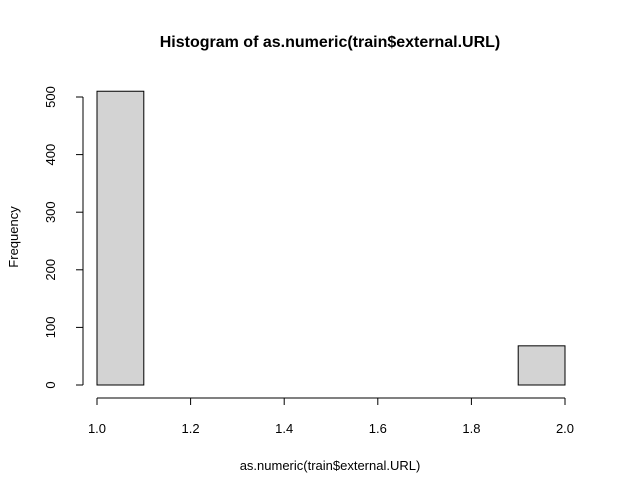  Describe the element at coordinates (50, 328) in the screenshot. I see `y-tick-label: 100` at that location.